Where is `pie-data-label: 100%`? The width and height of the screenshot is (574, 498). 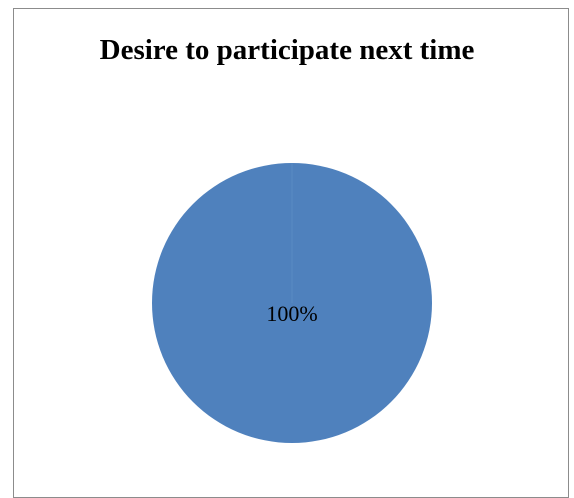
pie-data-label: 100% is located at coordinates (291, 313).